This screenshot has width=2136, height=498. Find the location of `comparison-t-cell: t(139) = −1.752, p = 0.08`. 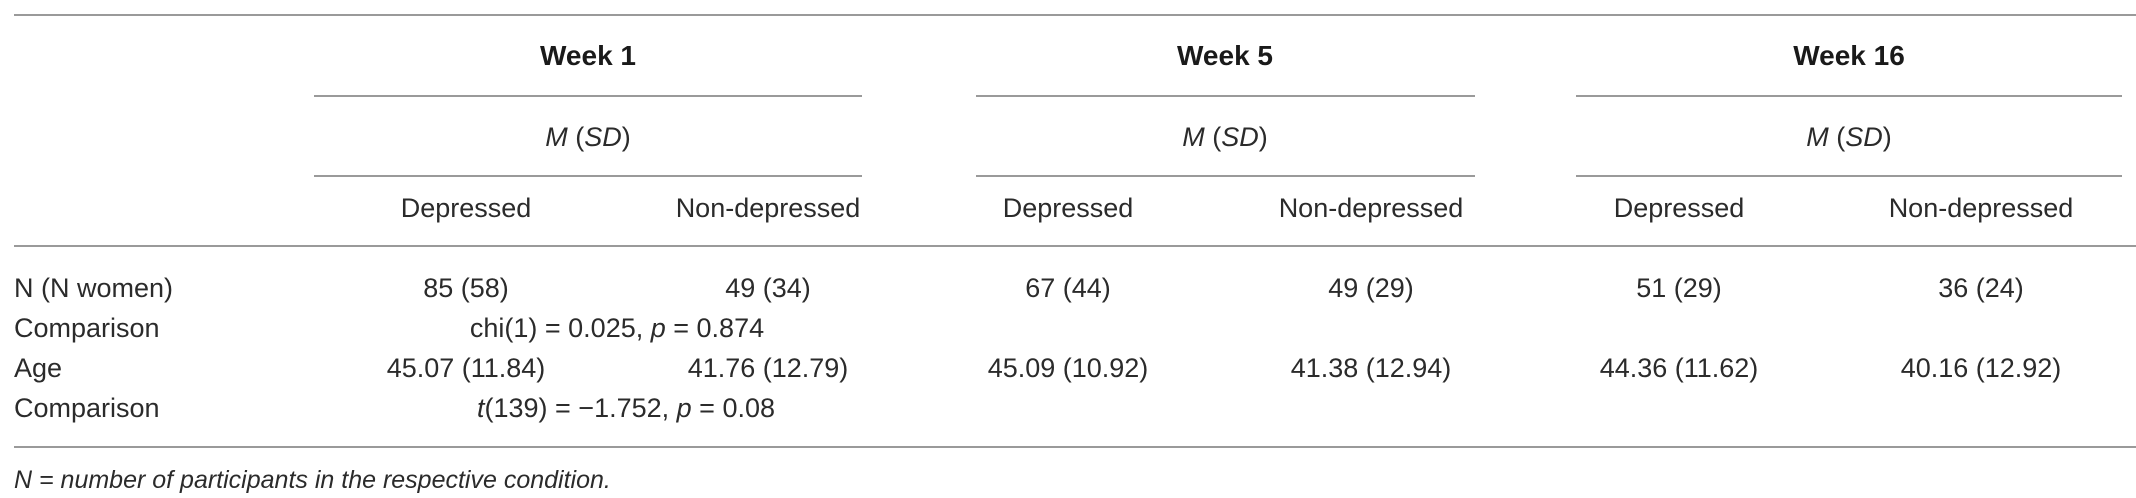

comparison-t-cell: t(139) = −1.752, p = 0.08 is located at coordinates (626, 408).